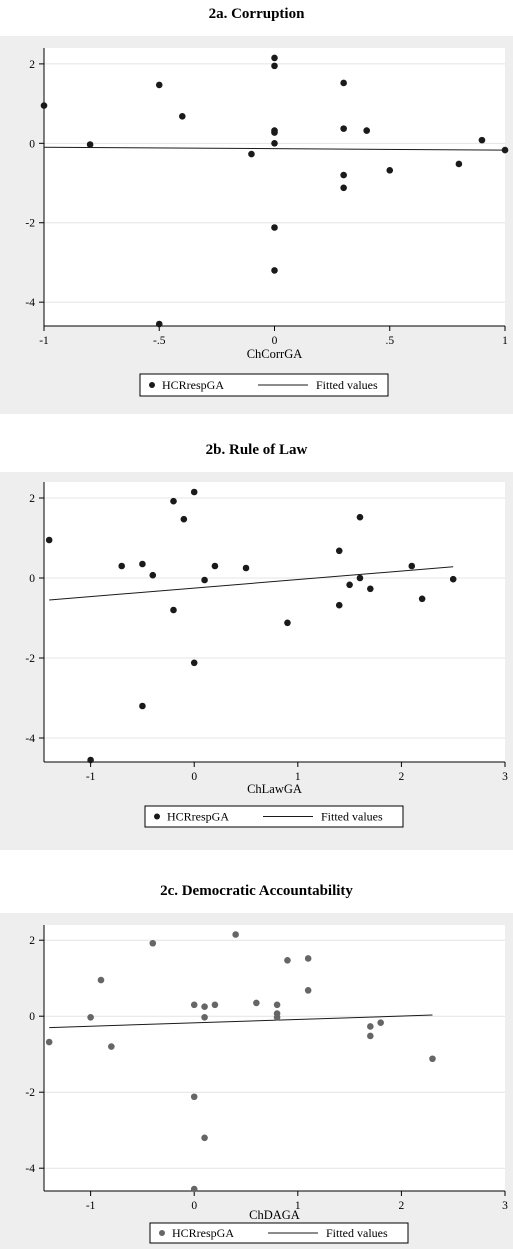 This screenshot has width=513, height=1249. Describe the element at coordinates (274, 1215) in the screenshot. I see `x-axis-label: ChDAGA` at that location.